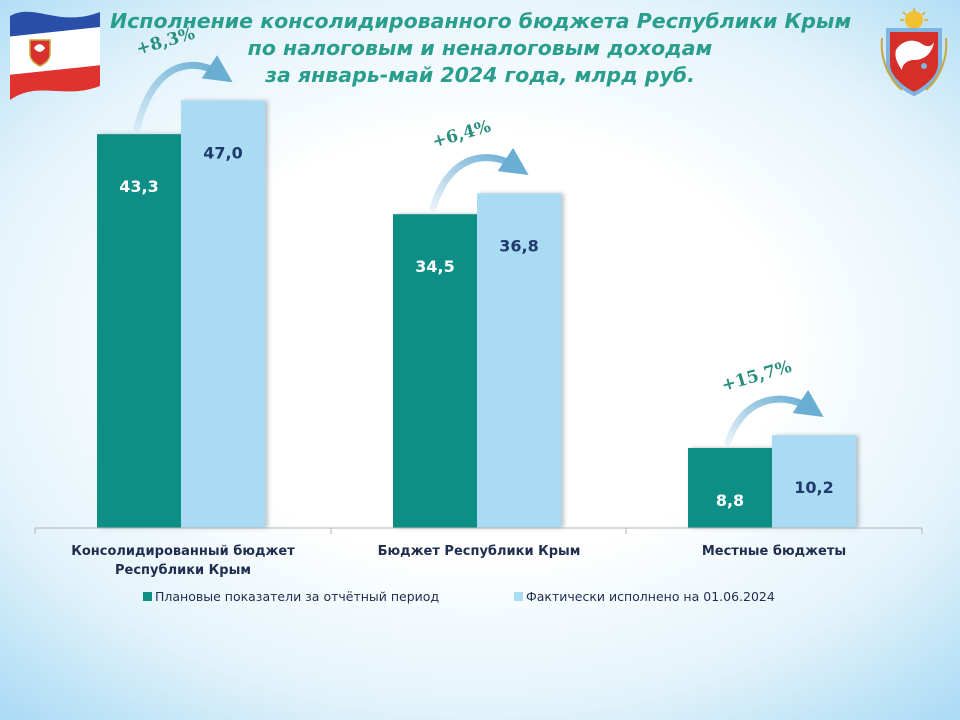 The width and height of the screenshot is (960, 720). What do you see at coordinates (480, 75) in the screenshot?
I see `title-line-3: за январь-май 2024 года, млрд руб.` at bounding box center [480, 75].